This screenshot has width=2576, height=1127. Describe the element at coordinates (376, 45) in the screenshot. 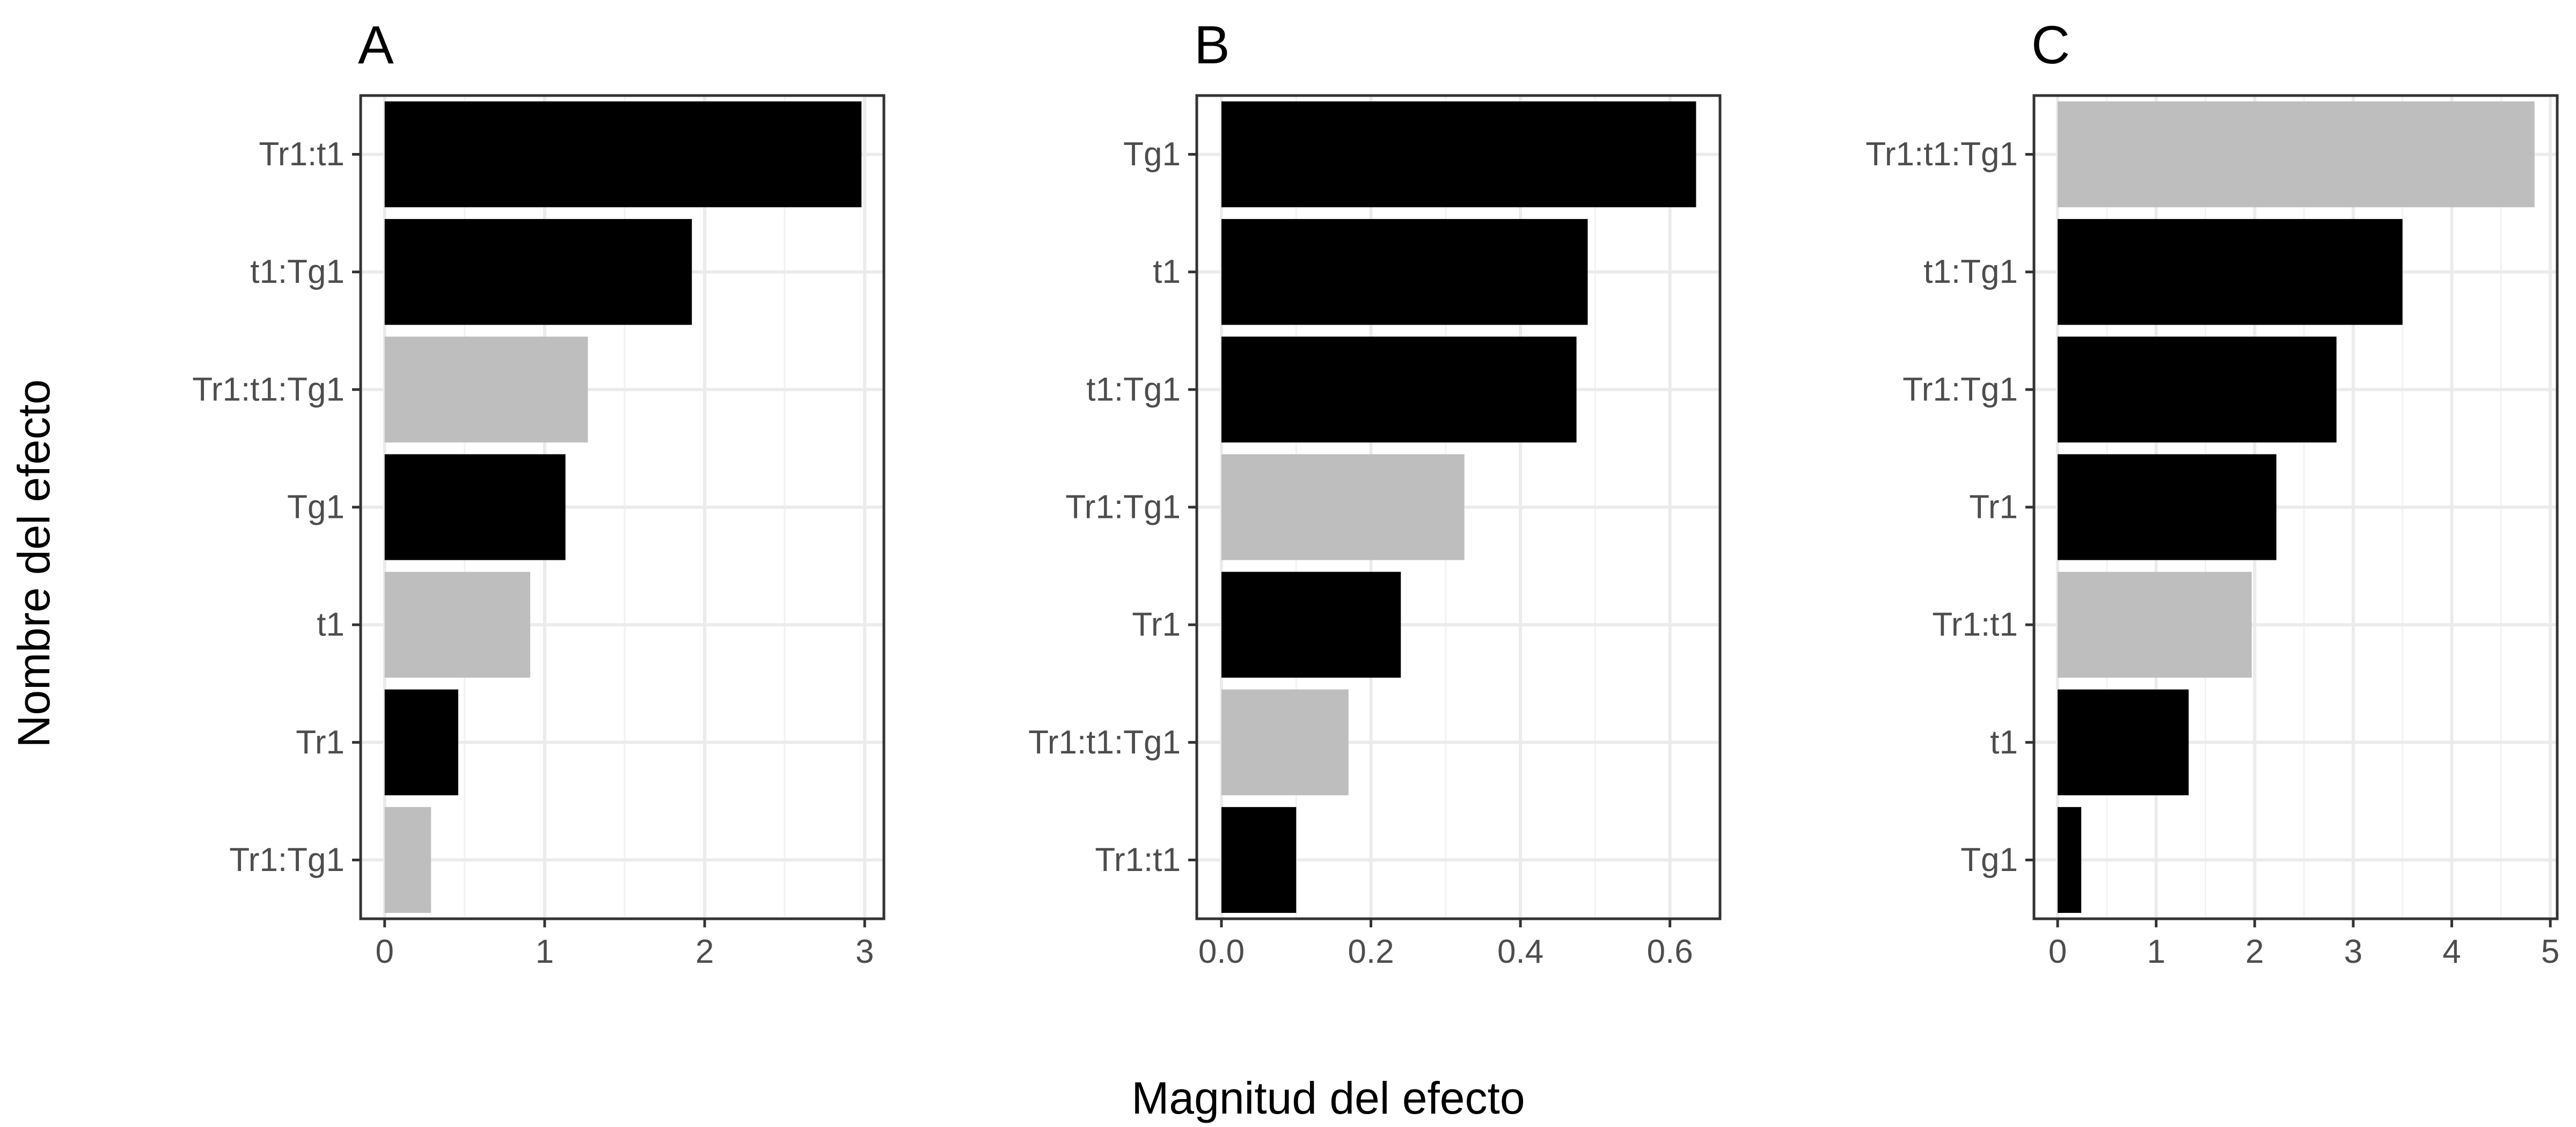

I see `panel-title: A` at that location.